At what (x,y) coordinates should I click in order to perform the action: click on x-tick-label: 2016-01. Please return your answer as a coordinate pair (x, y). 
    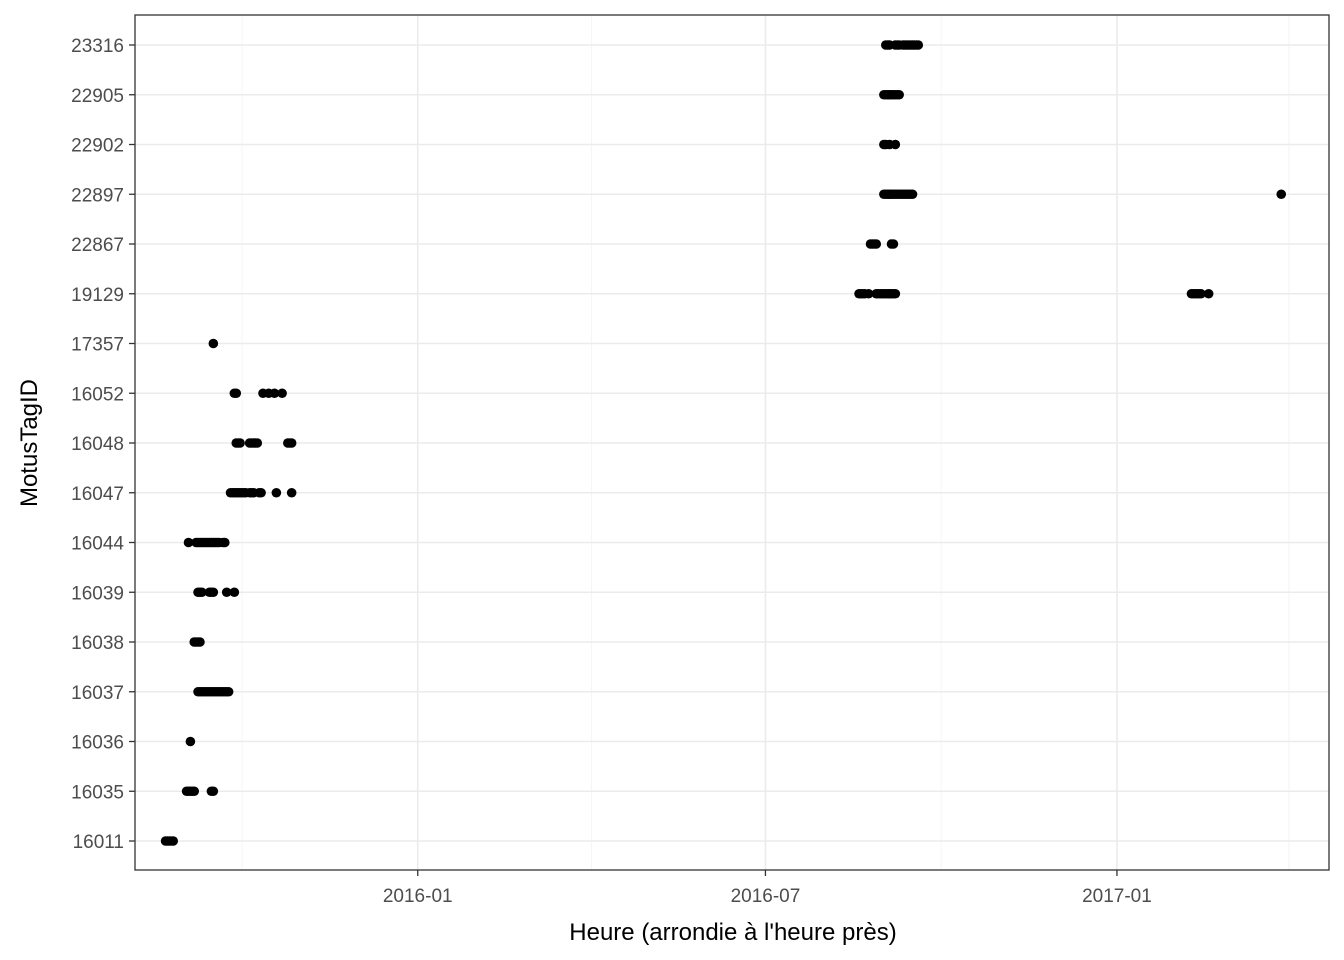
    Looking at the image, I should click on (418, 896).